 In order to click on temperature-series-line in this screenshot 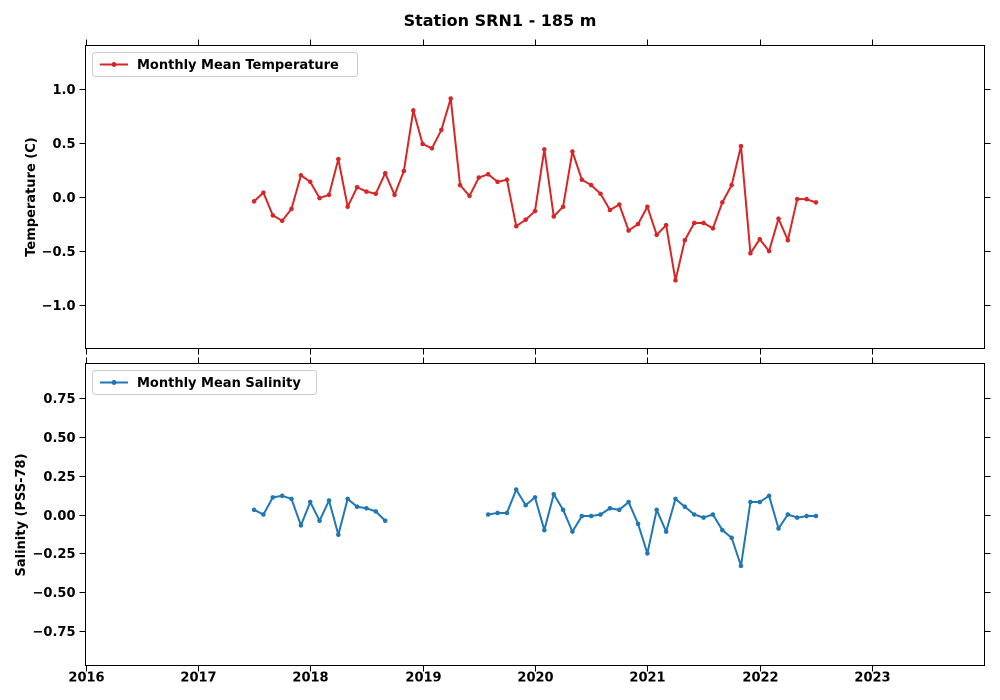, I will do `click(535, 189)`.